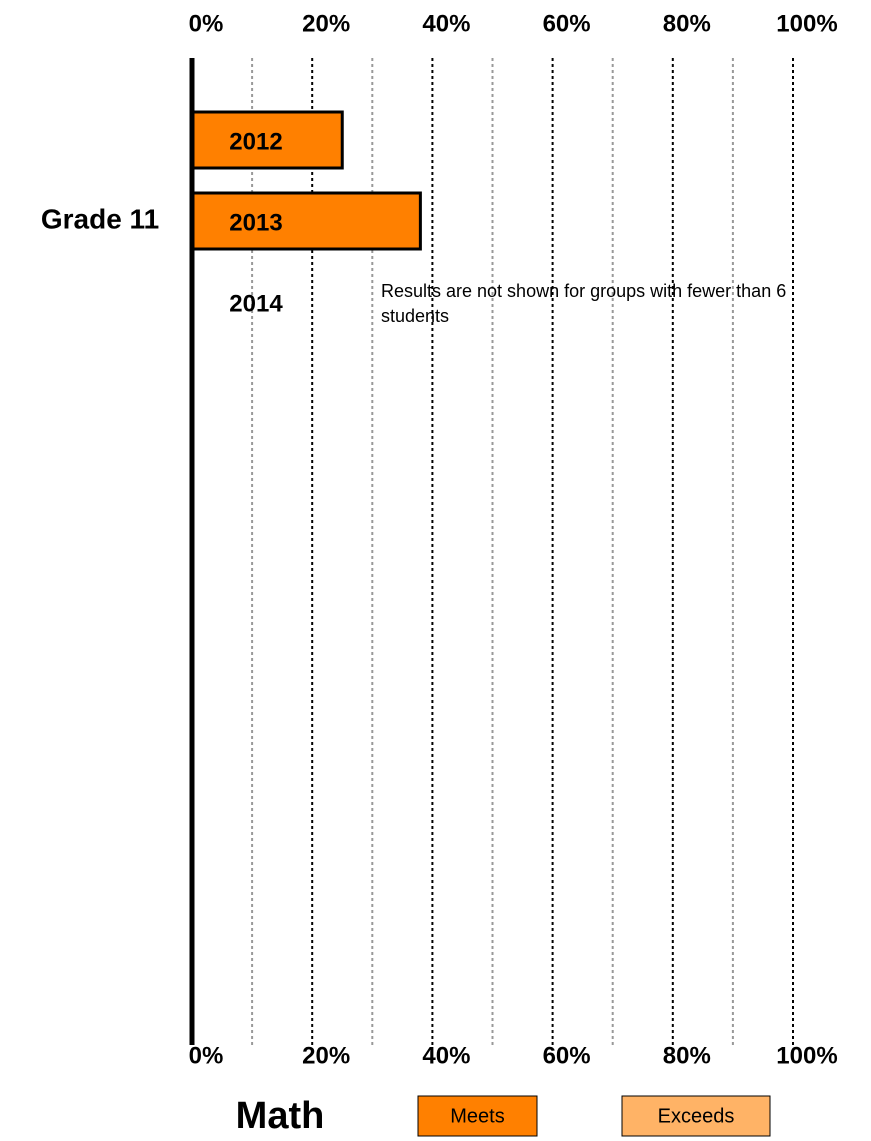  Describe the element at coordinates (256, 303) in the screenshot. I see `category-label: 2014` at that location.